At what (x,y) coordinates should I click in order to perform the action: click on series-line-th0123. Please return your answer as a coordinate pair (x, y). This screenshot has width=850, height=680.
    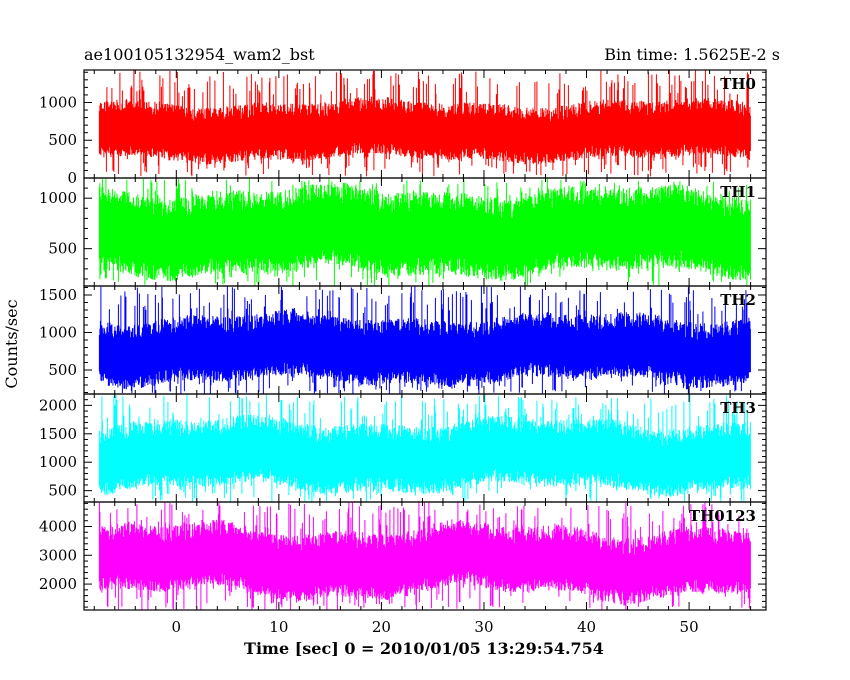
    Looking at the image, I should click on (424, 556).